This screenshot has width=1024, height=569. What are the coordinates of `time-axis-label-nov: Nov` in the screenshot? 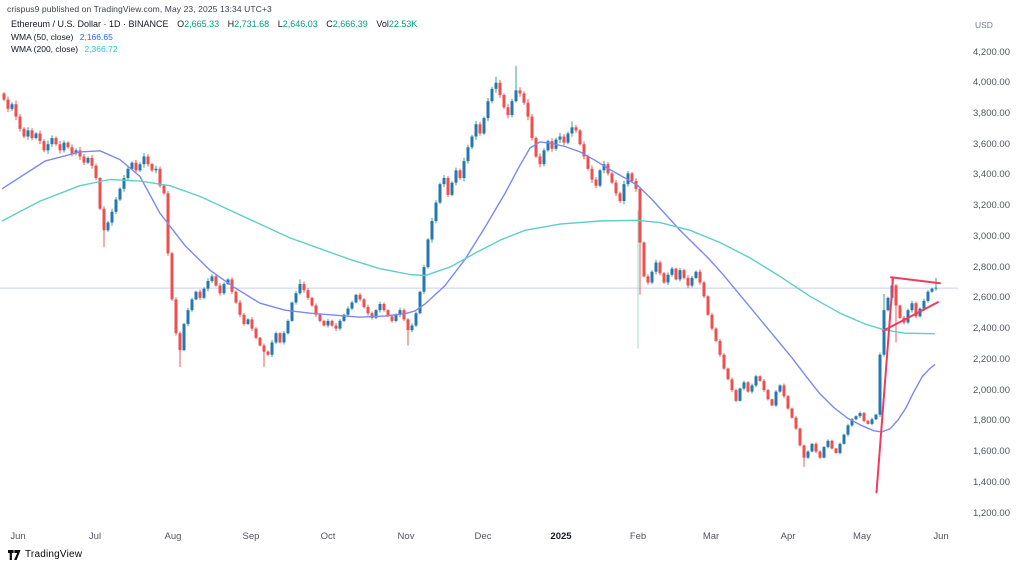 It's located at (406, 536).